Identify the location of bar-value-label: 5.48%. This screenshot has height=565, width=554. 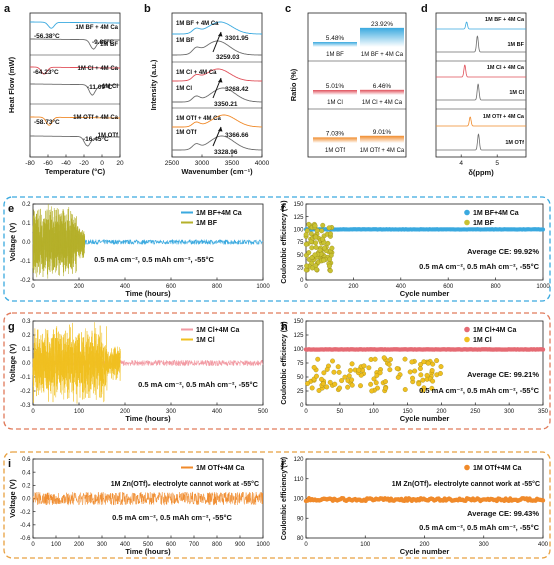
(335, 38).